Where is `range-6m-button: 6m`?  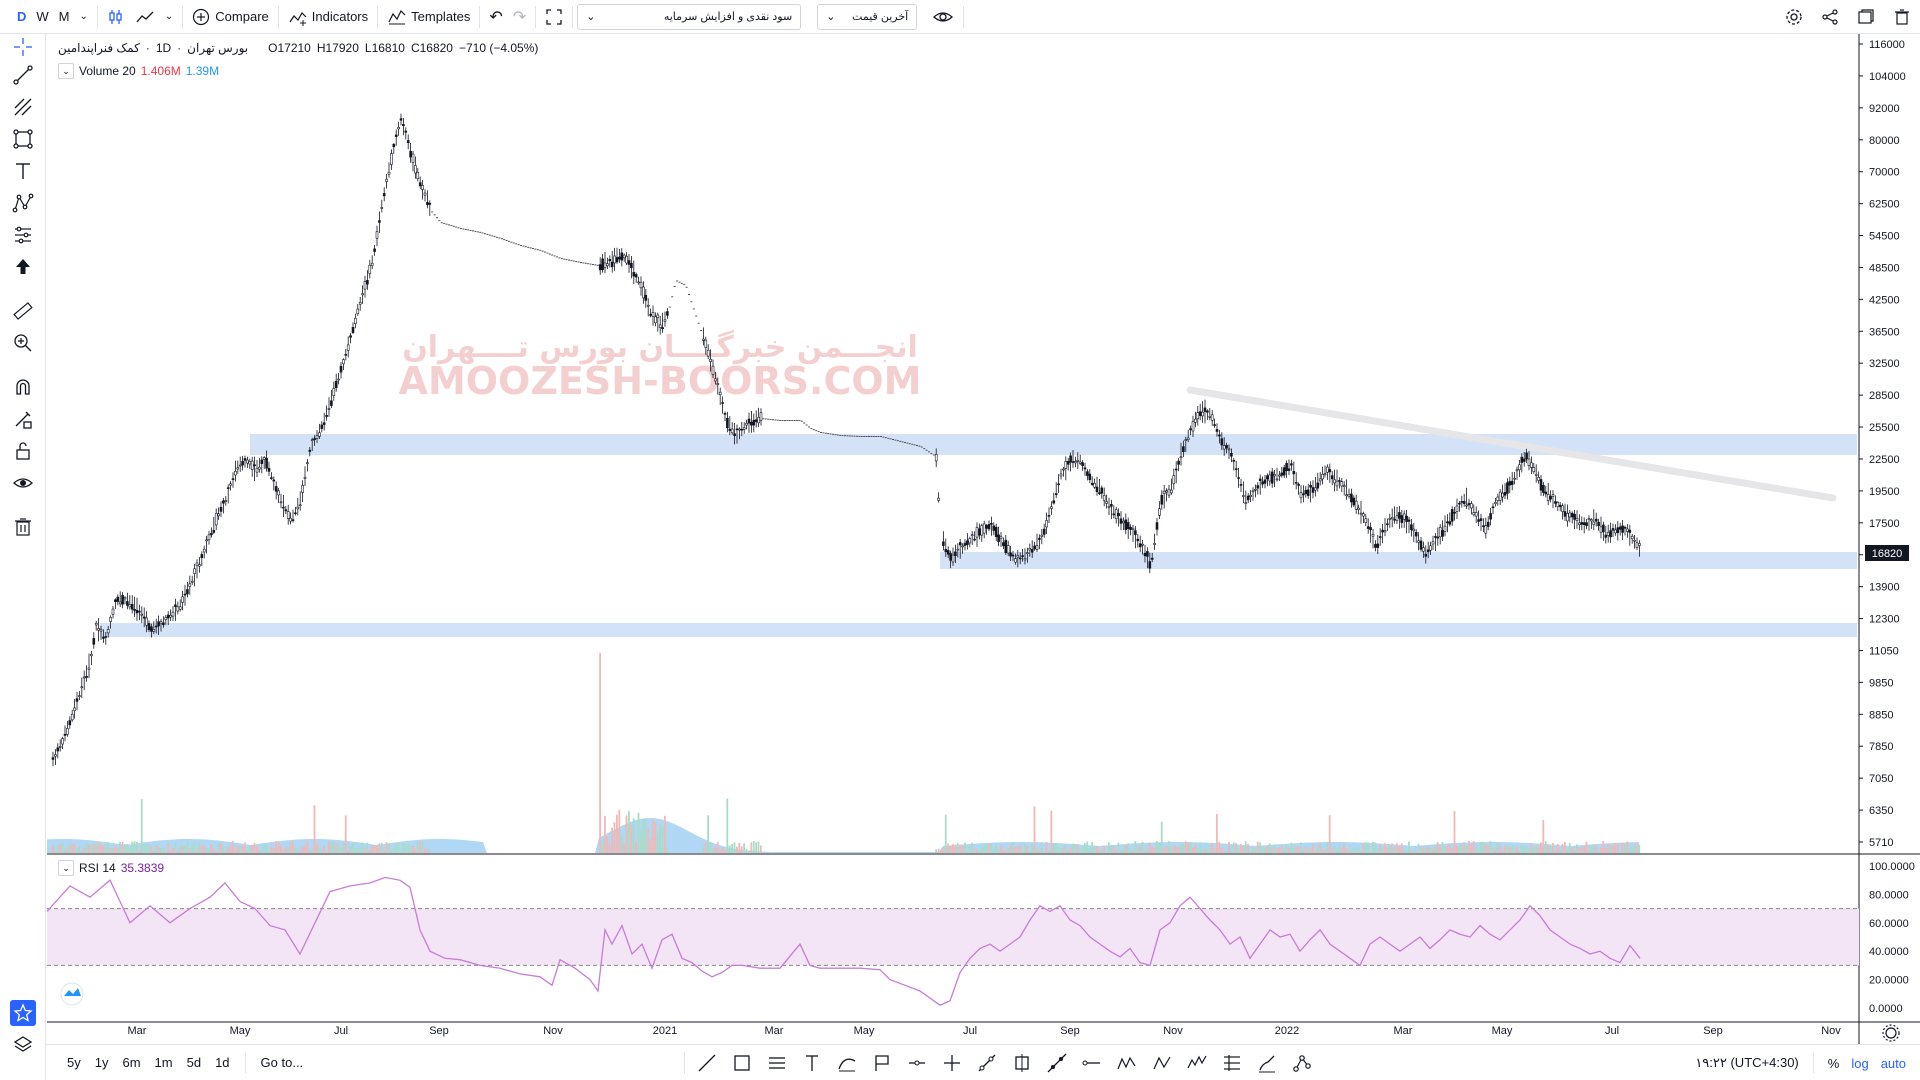 range-6m-button: 6m is located at coordinates (131, 1062).